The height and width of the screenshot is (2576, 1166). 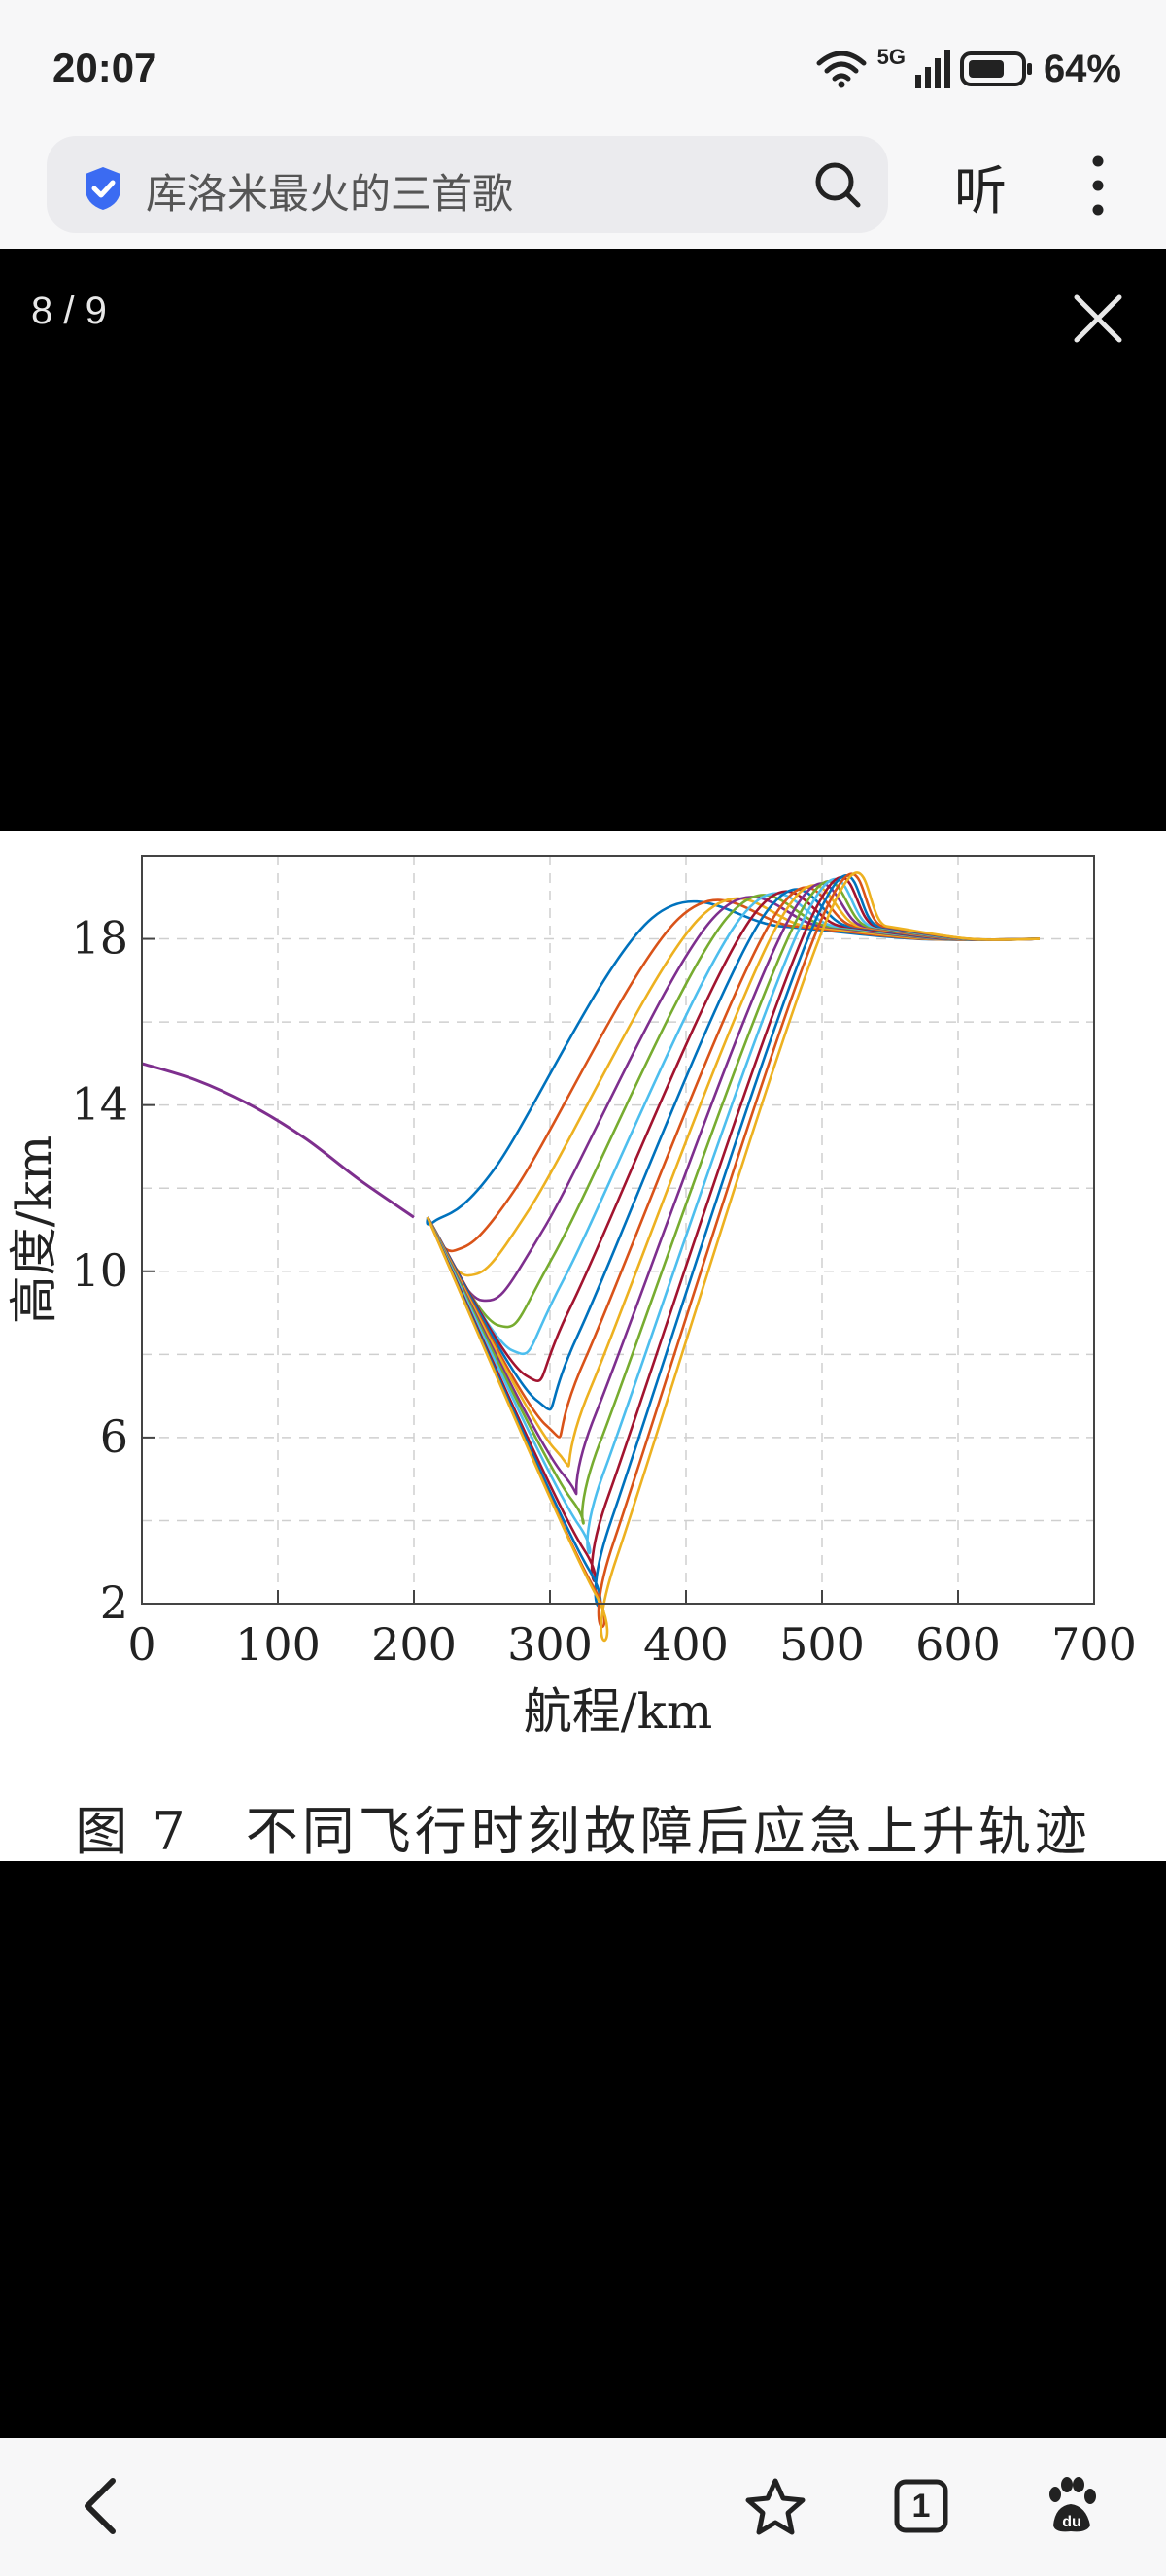 What do you see at coordinates (932, 69) in the screenshot?
I see `signal-icon` at bounding box center [932, 69].